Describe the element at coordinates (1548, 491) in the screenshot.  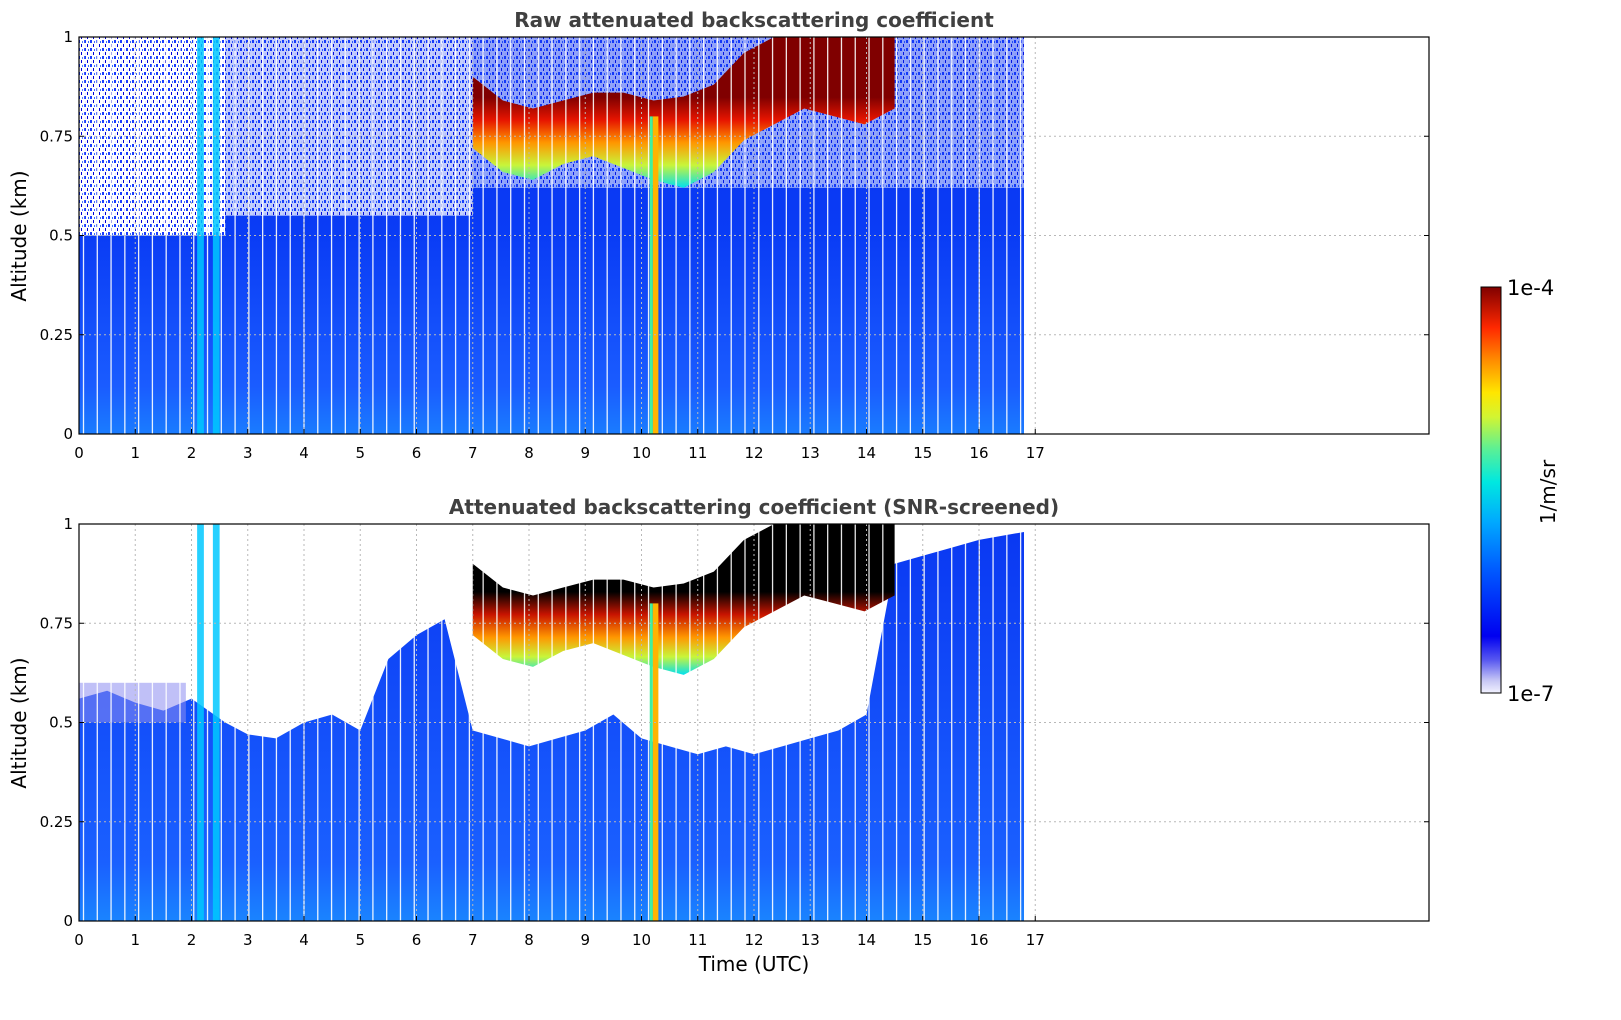
I see `colorbar-label: 1/m/sr` at that location.